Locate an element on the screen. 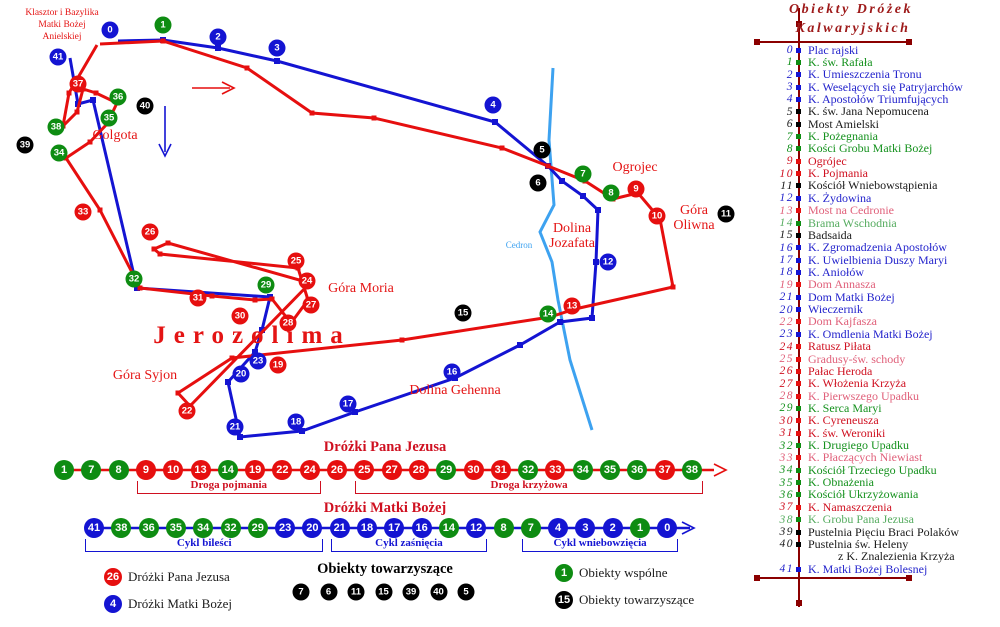 The height and width of the screenshot is (627, 1000). map-station-20: 20 is located at coordinates (241, 374).